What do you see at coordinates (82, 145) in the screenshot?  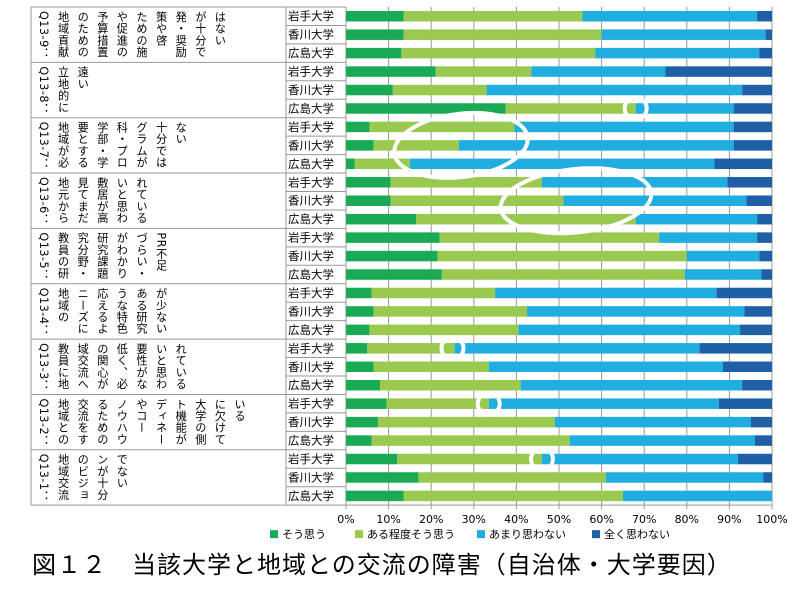 I see `question-label-column: 要とする` at bounding box center [82, 145].